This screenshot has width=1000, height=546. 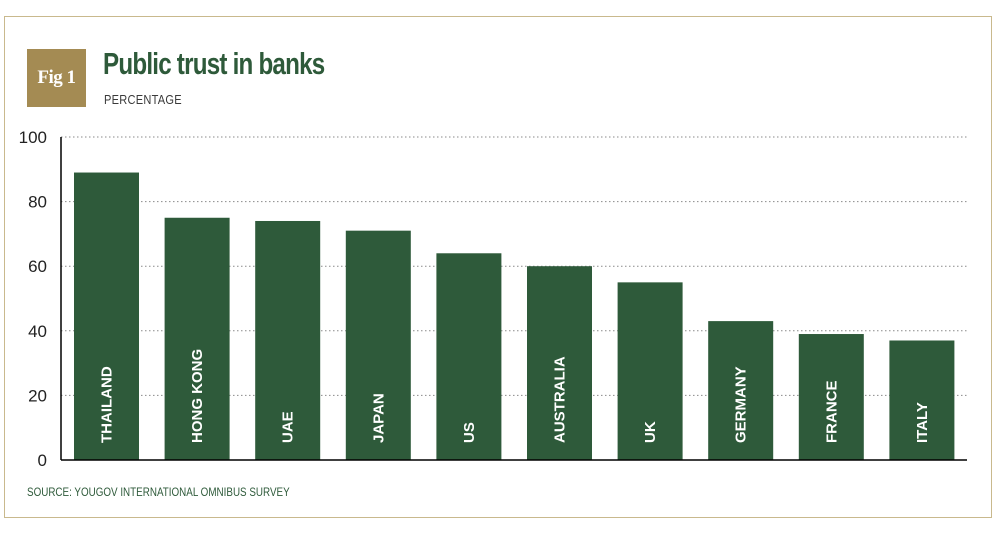 I want to click on bar-category-label: GERMANY, so click(x=741, y=404).